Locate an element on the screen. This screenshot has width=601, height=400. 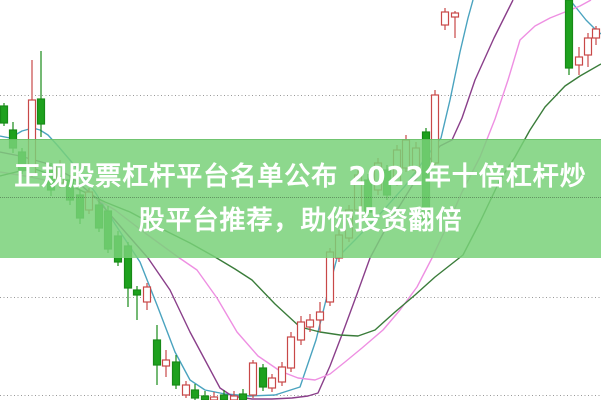
gridline-overlay is located at coordinates (300, 197).